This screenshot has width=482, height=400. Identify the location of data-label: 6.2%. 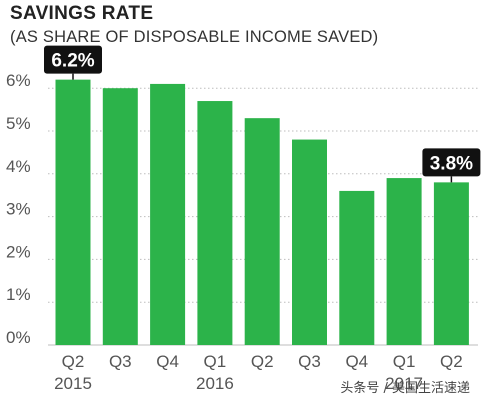
(72, 61).